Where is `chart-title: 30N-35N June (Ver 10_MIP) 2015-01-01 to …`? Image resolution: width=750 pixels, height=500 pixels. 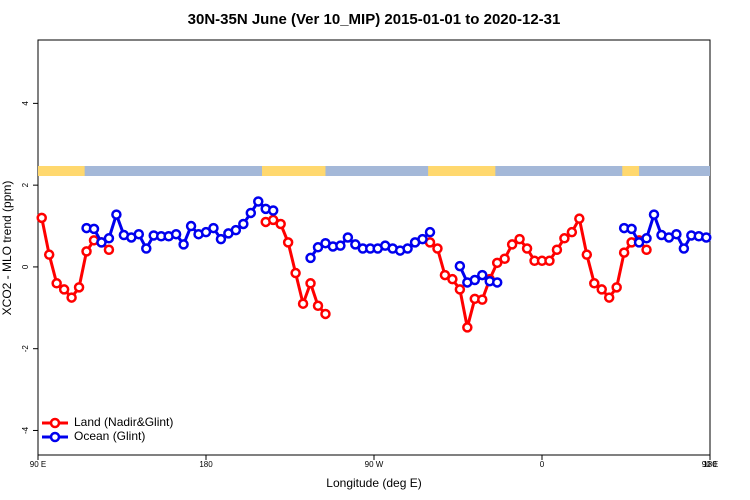
chart-title: 30N-35N June (Ver 10_MIP) 2015-01-01 to … is located at coordinates (374, 19).